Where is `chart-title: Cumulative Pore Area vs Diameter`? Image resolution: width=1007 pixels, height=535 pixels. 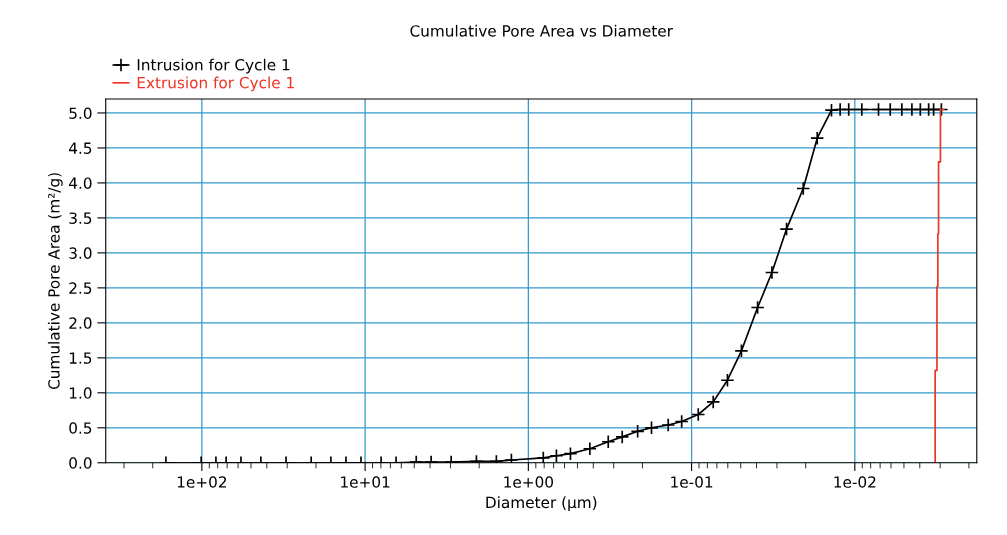
chart-title: Cumulative Pore Area vs Diameter is located at coordinates (541, 30).